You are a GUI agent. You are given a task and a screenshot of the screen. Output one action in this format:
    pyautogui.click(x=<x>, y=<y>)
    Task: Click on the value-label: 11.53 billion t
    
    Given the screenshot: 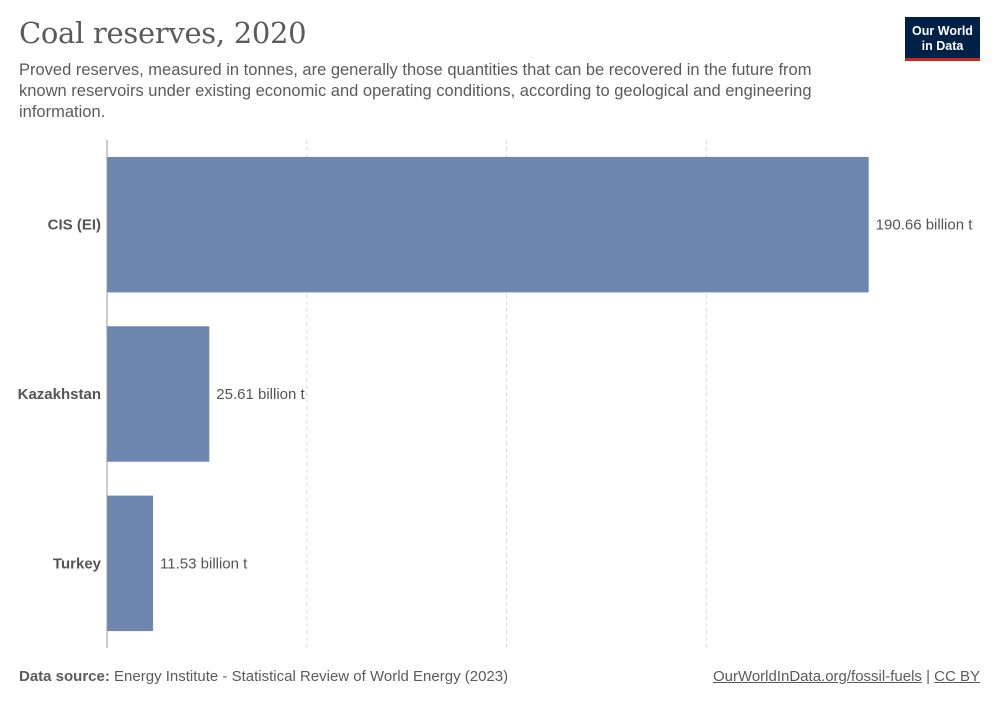 What is the action you would take?
    pyautogui.click(x=204, y=563)
    